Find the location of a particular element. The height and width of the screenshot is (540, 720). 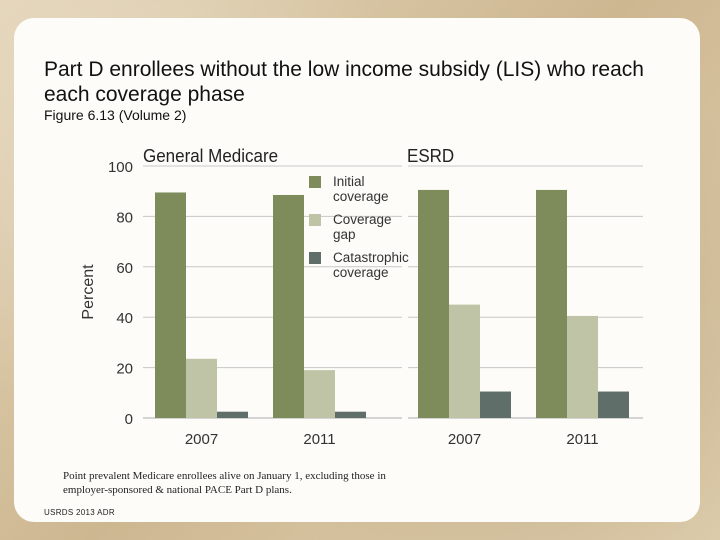

y-axis-label: Percent is located at coordinates (88, 292).